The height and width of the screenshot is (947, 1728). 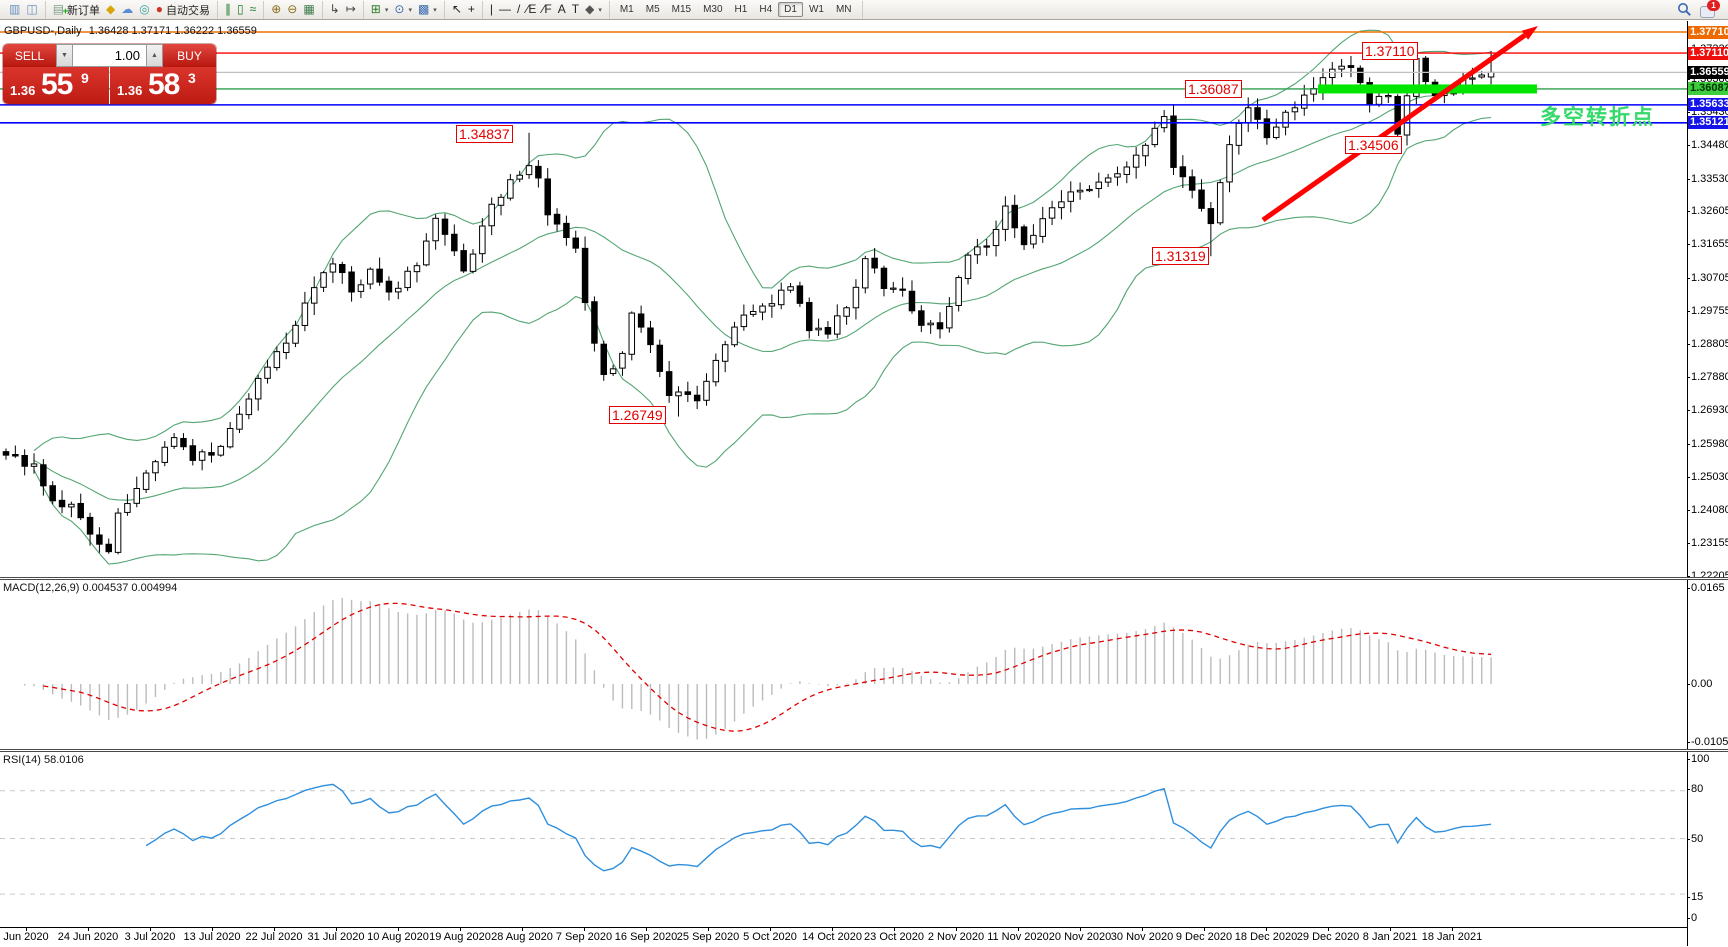 What do you see at coordinates (64, 55) in the screenshot?
I see `volume-decrease-button: ▼` at bounding box center [64, 55].